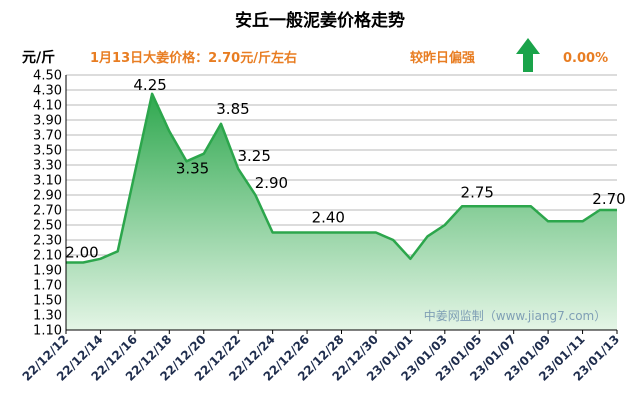  What do you see at coordinates (585, 58) in the screenshot?
I see `change-percent: 0.00%` at bounding box center [585, 58].